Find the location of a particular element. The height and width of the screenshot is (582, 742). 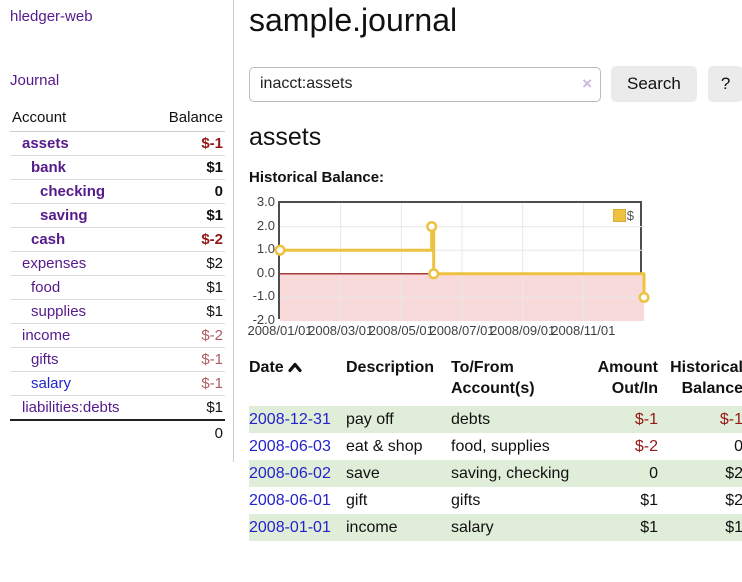

sort-ascending-icon is located at coordinates (295, 368).